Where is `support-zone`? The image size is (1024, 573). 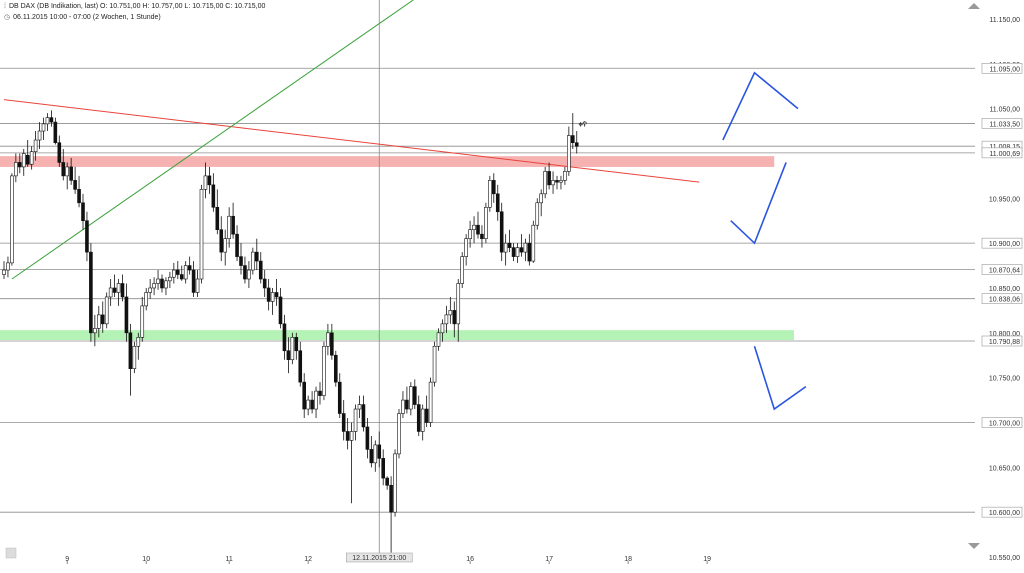 support-zone is located at coordinates (397, 335).